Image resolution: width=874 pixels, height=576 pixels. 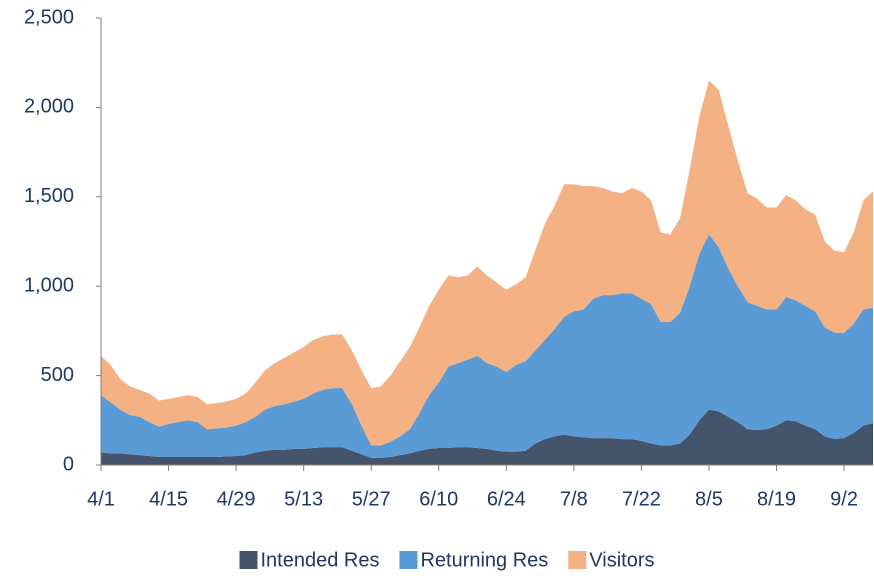 I want to click on x-tick-label: 4/29, so click(x=236, y=499).